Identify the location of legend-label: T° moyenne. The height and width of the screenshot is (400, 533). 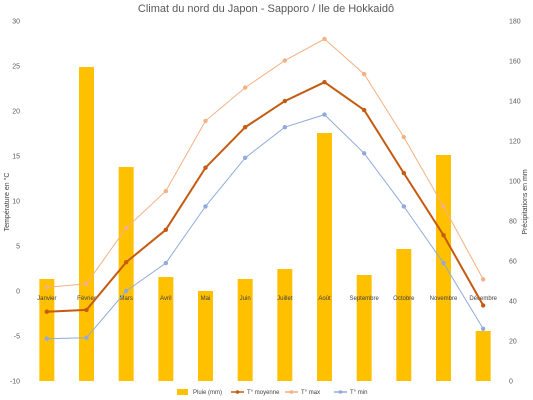
(263, 393).